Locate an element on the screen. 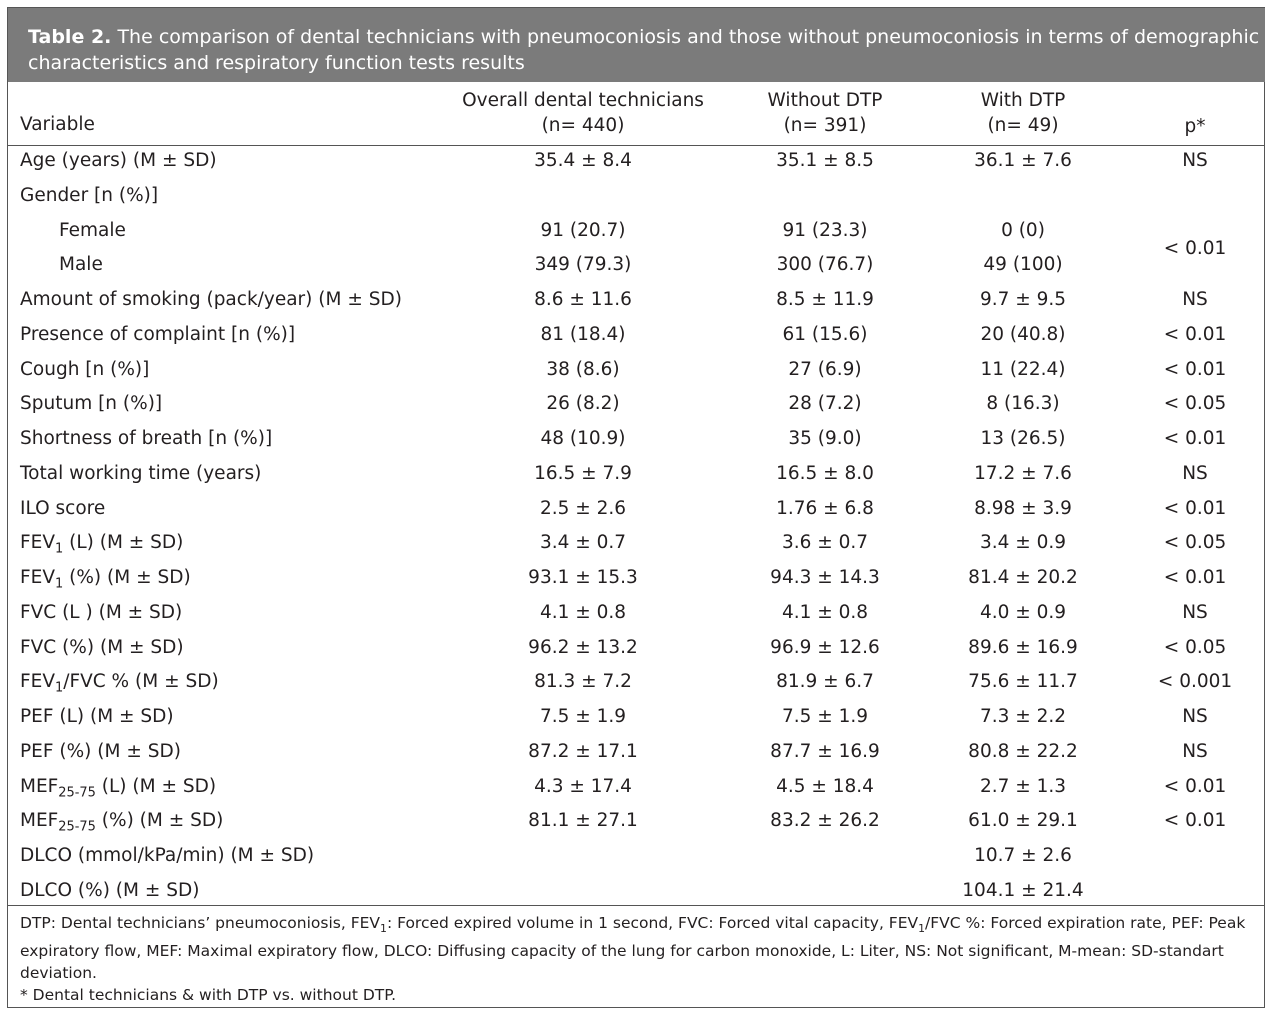  variable: Age (years) (M ± SD) is located at coordinates (118, 161).